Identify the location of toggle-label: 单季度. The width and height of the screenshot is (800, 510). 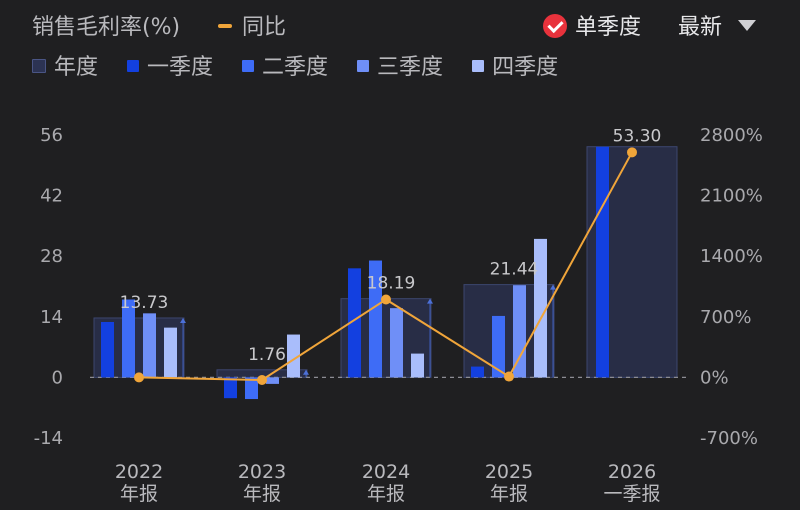
(608, 27).